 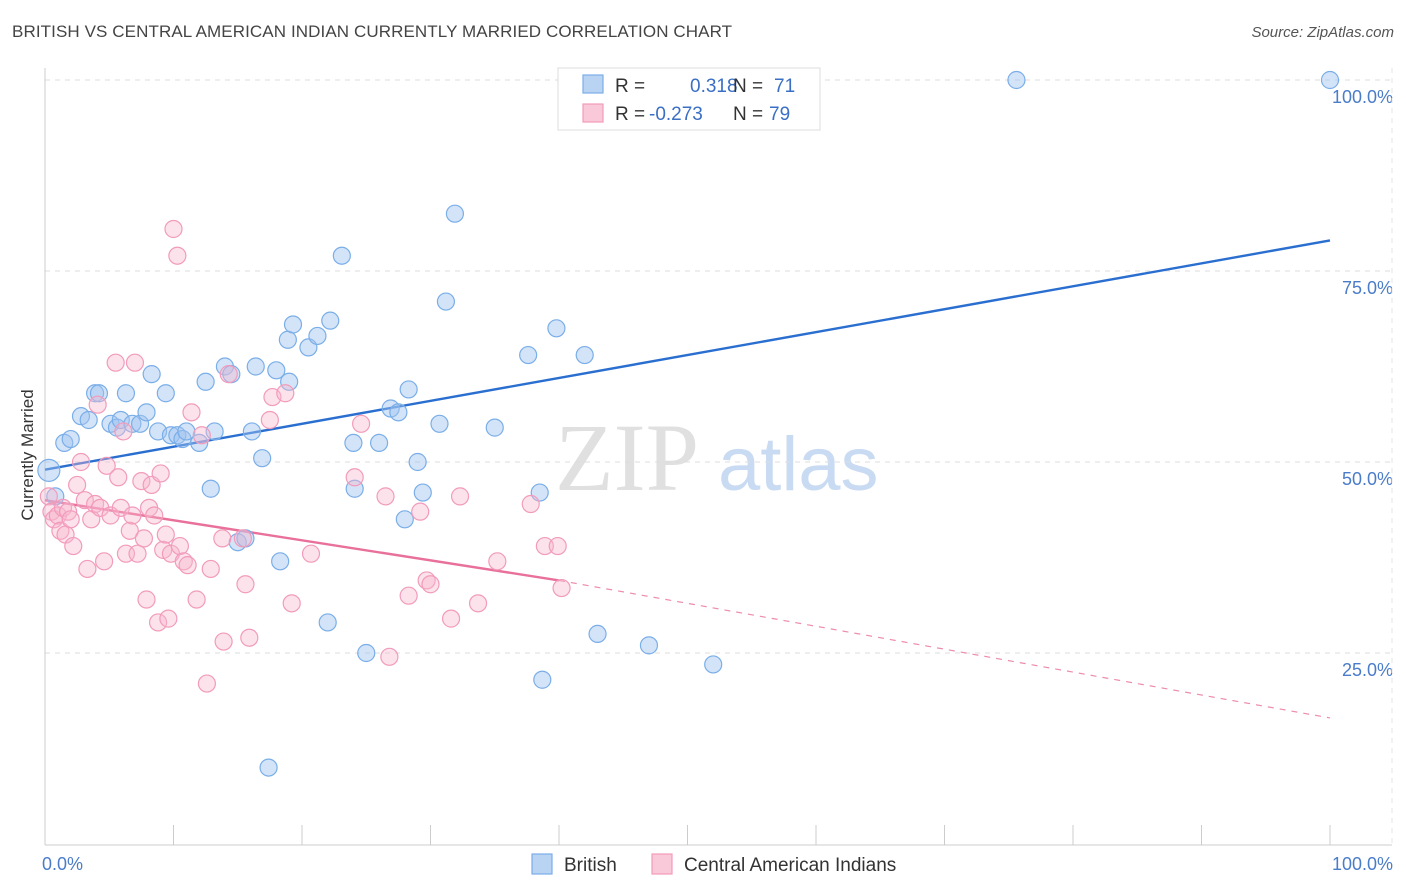 I want to click on stats-n-value-british: 71, so click(x=784, y=86).